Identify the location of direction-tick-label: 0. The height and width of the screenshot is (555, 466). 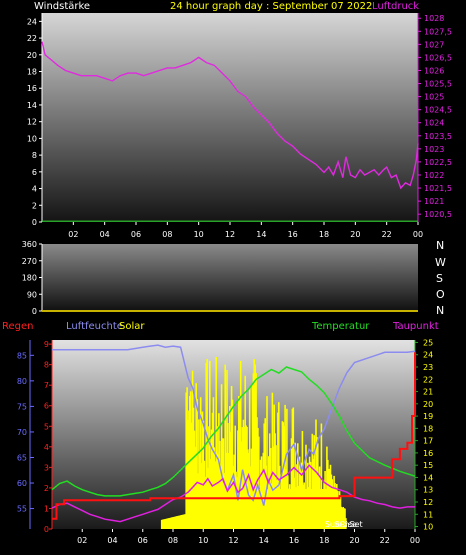
(34, 311).